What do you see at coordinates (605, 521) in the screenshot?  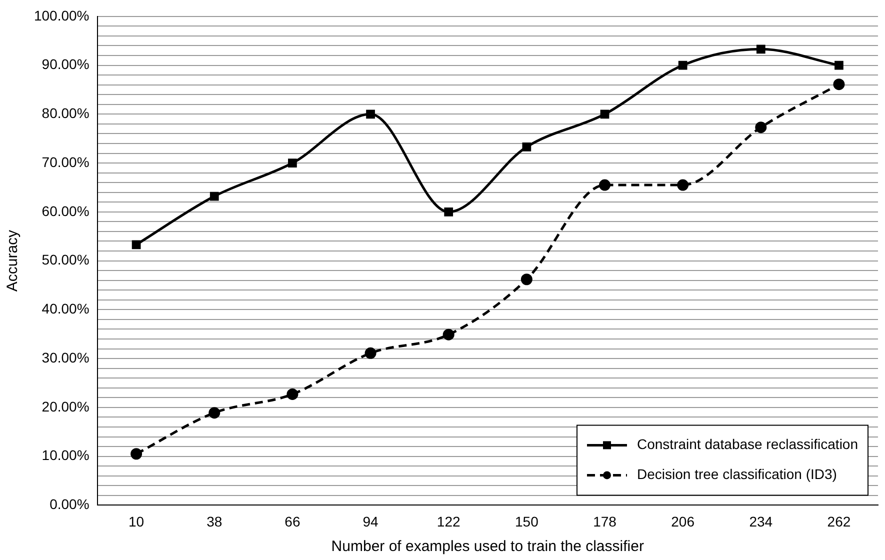 I see `x-tick-label: 178` at bounding box center [605, 521].